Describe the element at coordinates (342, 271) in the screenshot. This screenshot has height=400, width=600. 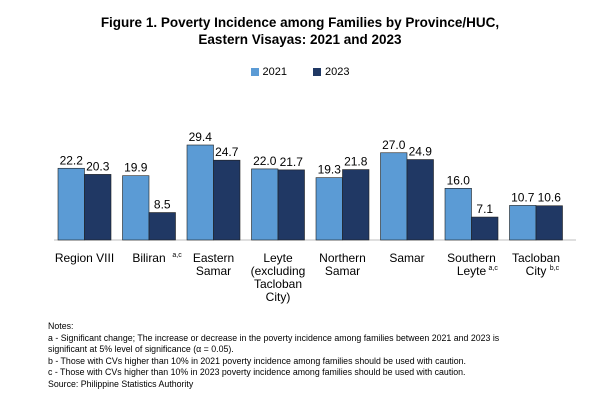
I see `category-label-4-1: Samar` at that location.